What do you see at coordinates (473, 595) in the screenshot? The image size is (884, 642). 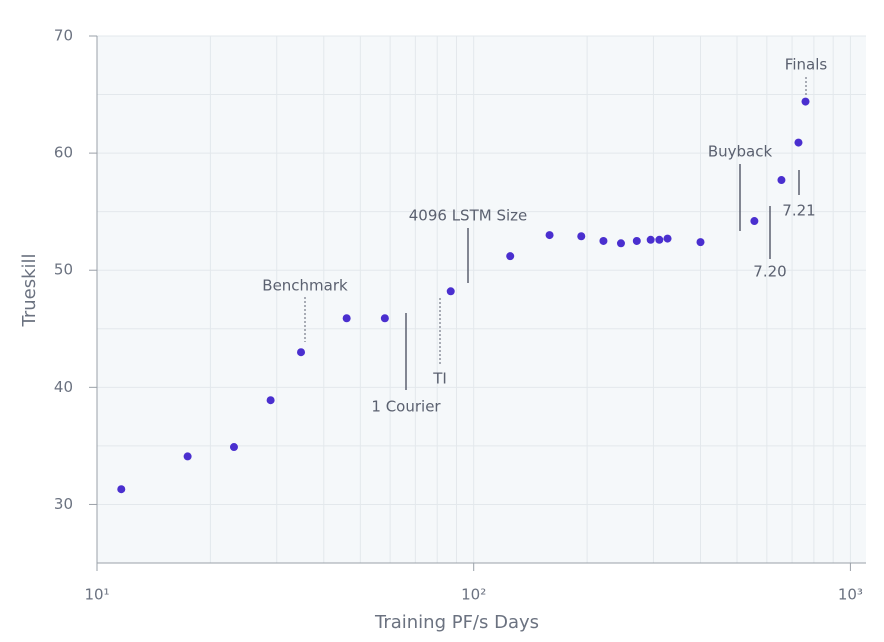 I see `x-tick-label: 10²` at bounding box center [473, 595].